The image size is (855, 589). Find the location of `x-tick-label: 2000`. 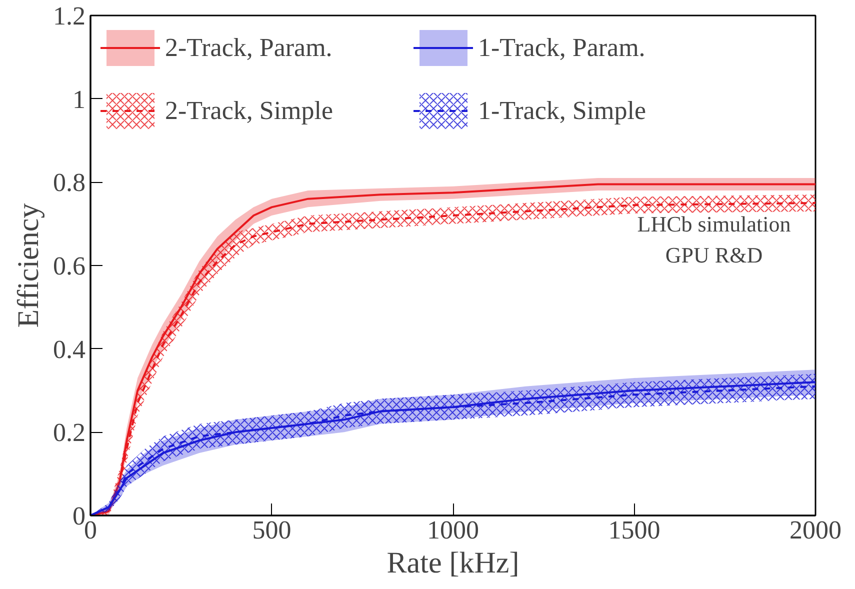

x-tick-label: 2000 is located at coordinates (816, 530).